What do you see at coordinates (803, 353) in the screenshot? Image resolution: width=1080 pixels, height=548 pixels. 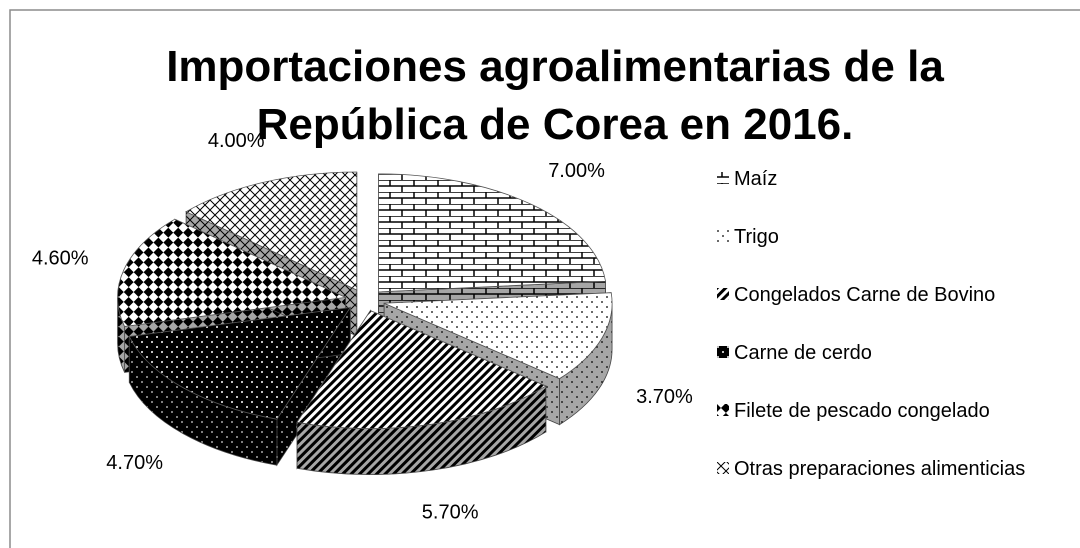 I see `legend-label: Carne de cerdo` at bounding box center [803, 353].